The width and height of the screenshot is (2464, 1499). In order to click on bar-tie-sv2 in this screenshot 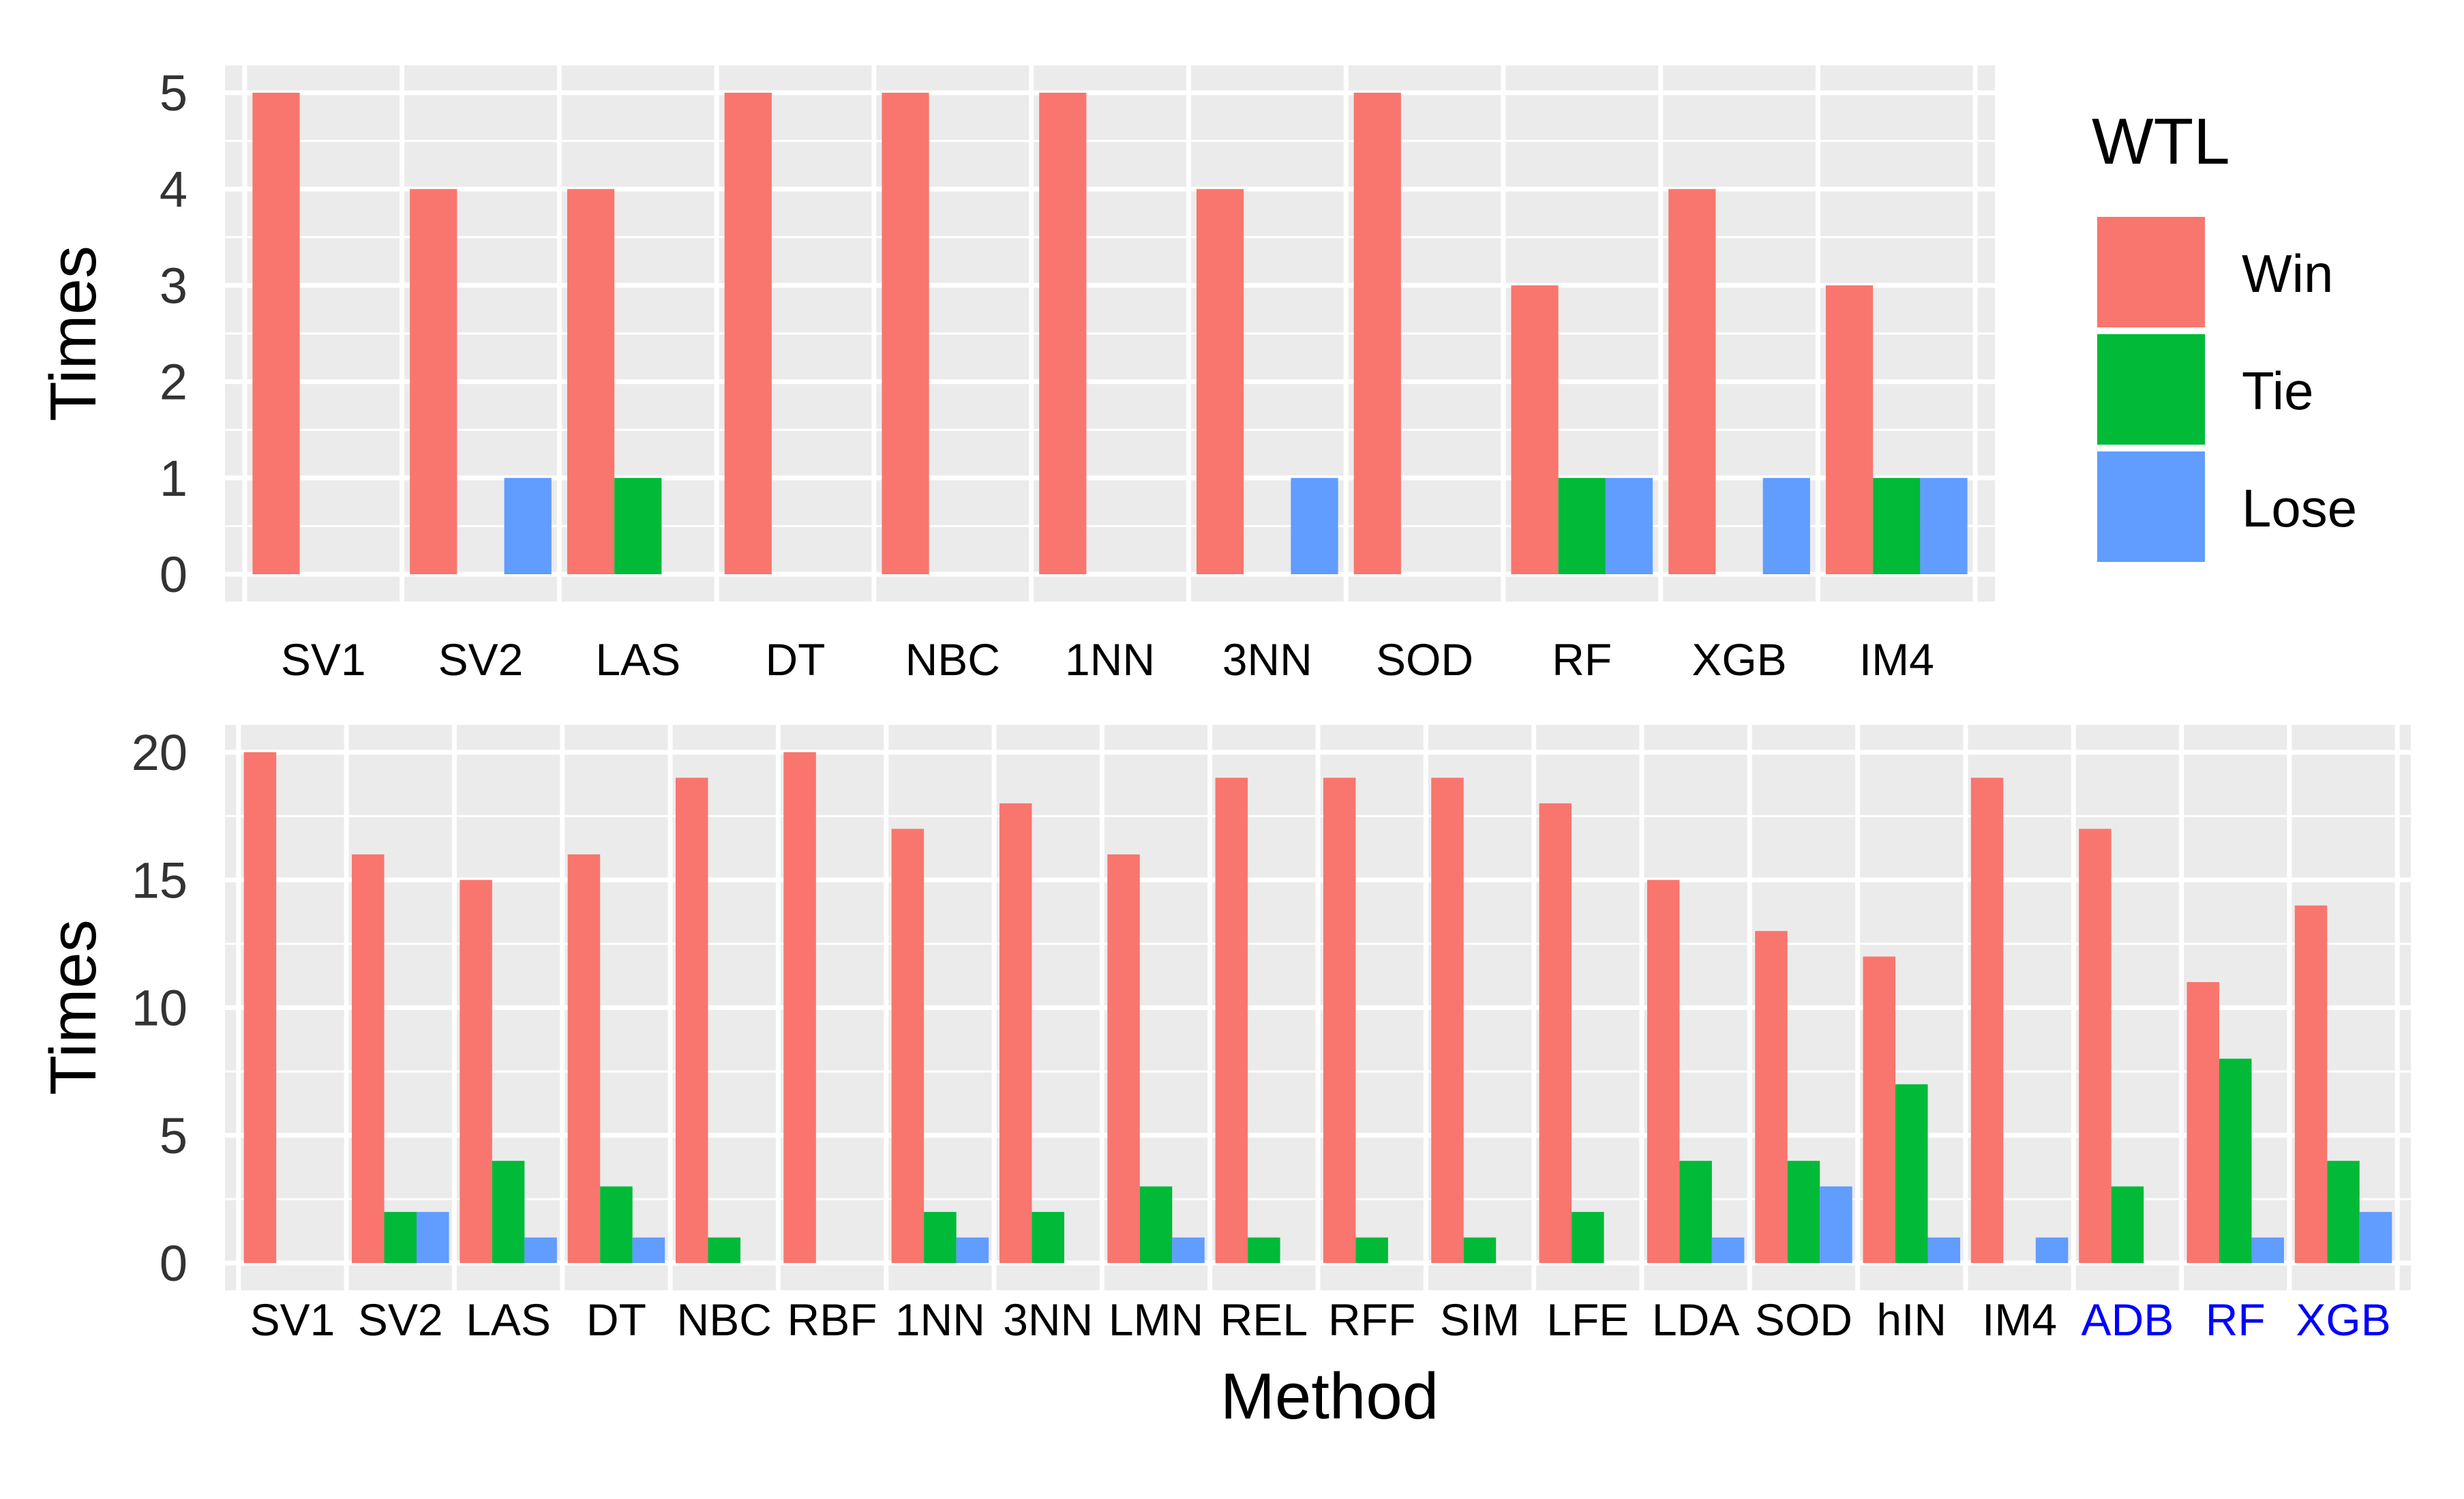, I will do `click(400, 1237)`.